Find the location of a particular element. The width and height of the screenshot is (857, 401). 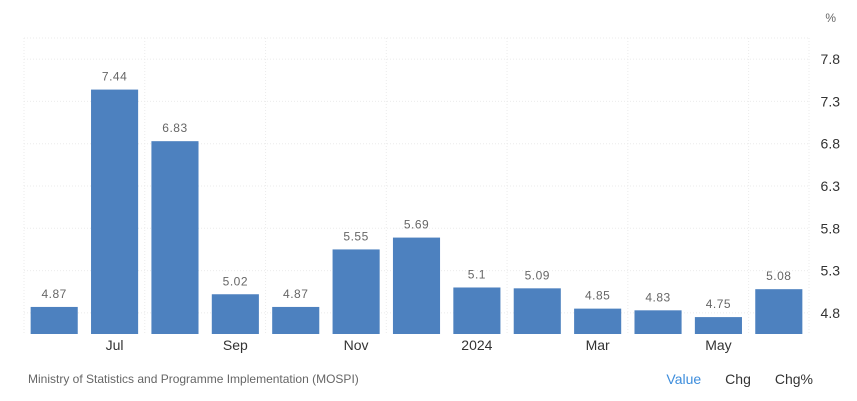

x-tick-label: Jul is located at coordinates (115, 345).